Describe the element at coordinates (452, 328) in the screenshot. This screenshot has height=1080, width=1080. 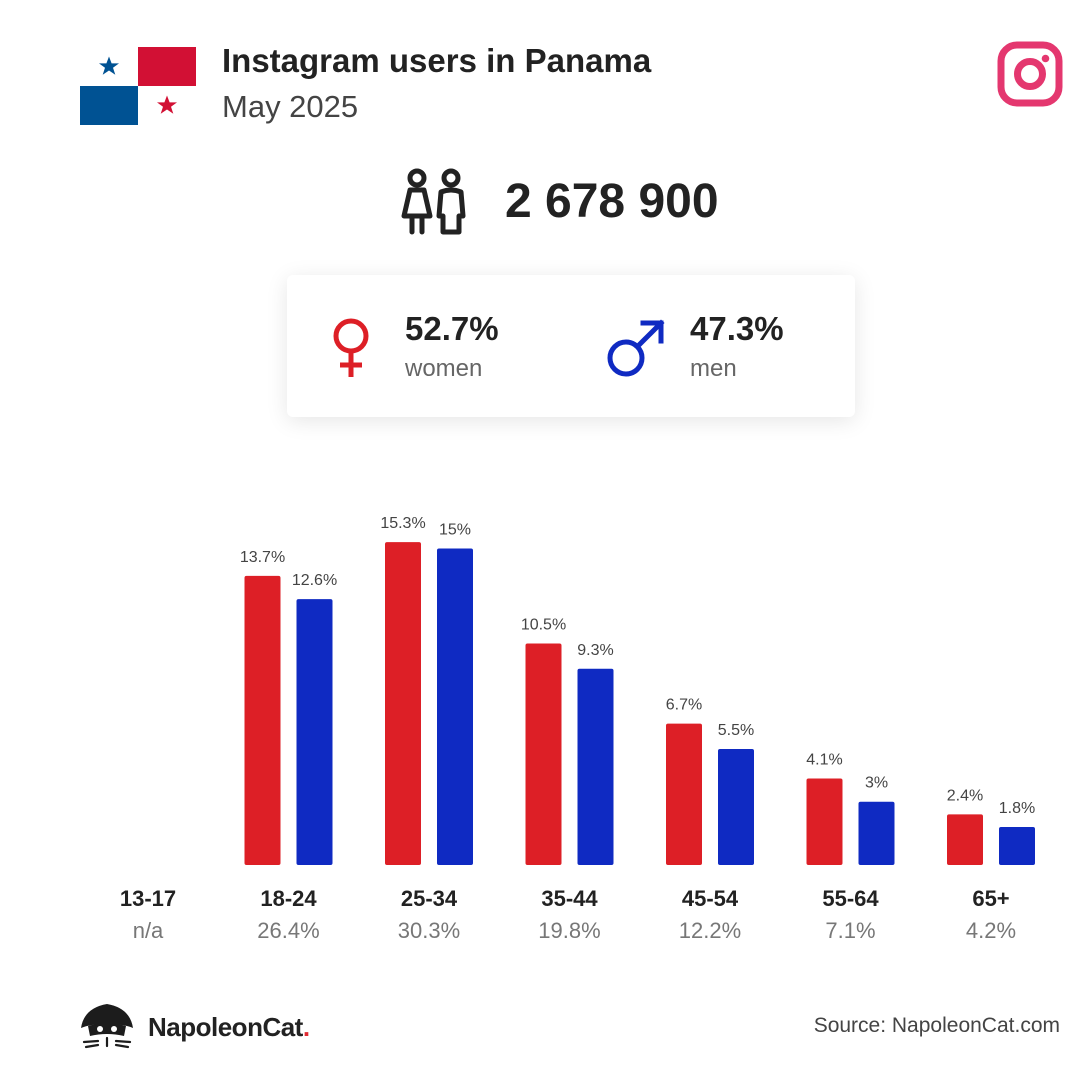
I see `women-percentage: 52.7%` at that location.